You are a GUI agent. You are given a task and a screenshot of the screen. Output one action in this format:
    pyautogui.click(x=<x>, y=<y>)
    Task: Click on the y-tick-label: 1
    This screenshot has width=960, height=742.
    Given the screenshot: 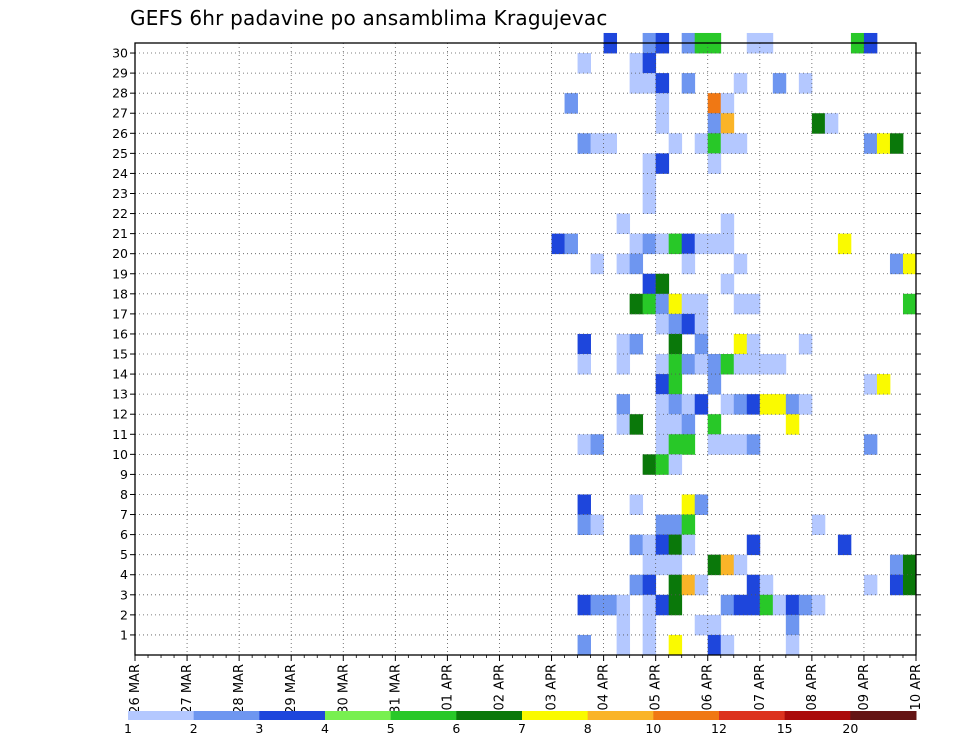 What is the action you would take?
    pyautogui.click(x=124, y=634)
    